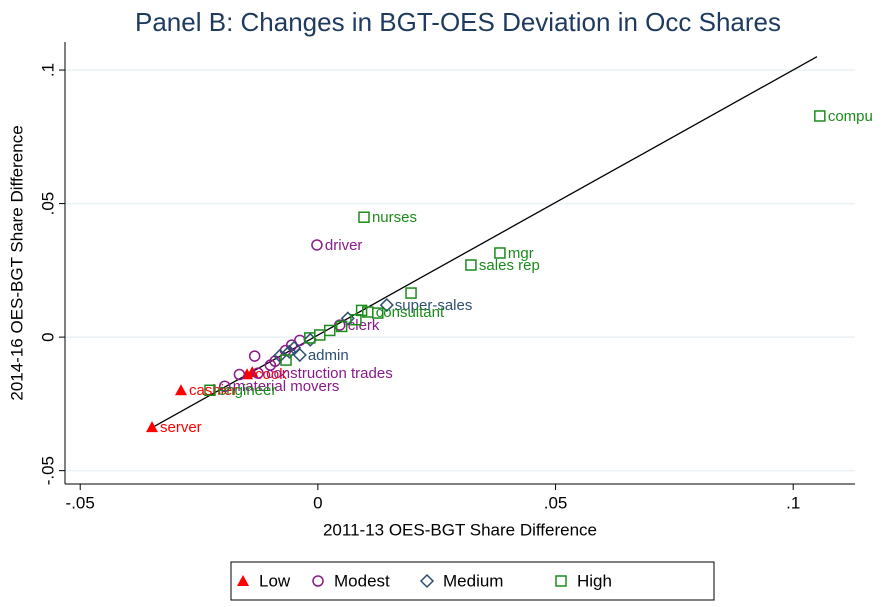 This screenshot has width=883, height=607. What do you see at coordinates (793, 502) in the screenshot?
I see `x-tick-label: .1` at bounding box center [793, 502].